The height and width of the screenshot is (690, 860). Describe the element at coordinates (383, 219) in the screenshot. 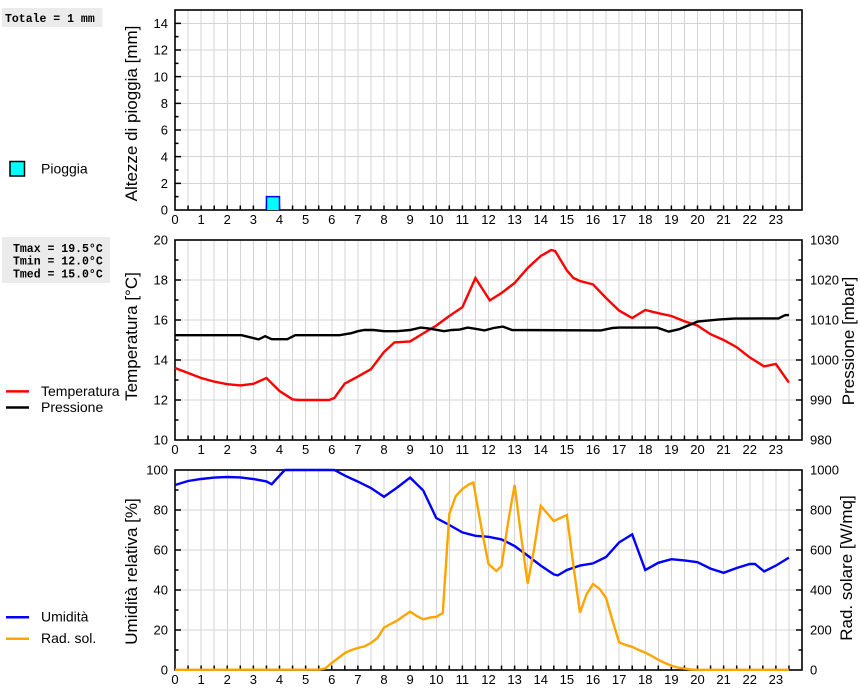

I see `svg-text: 8` at that location.